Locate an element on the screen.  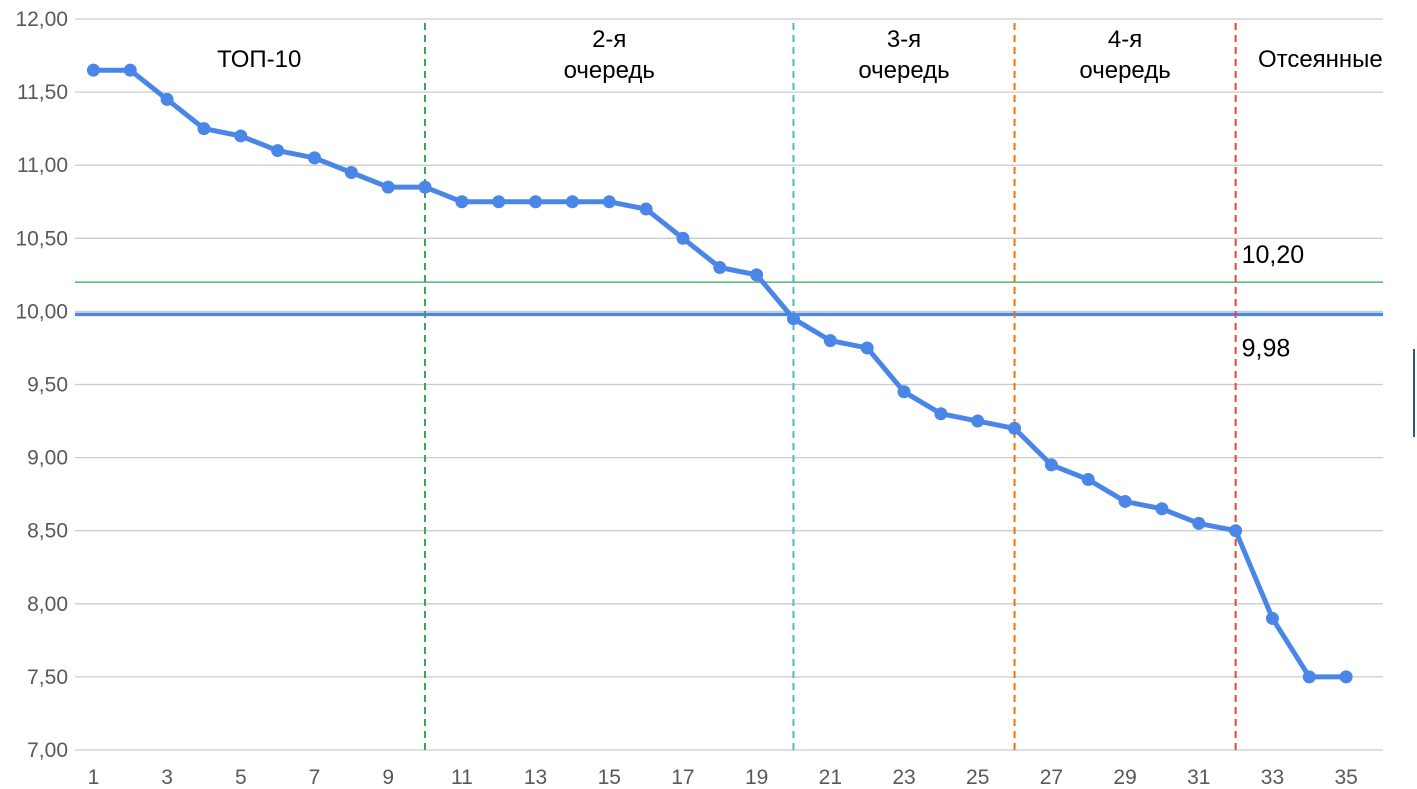
x-tick-label: 25 is located at coordinates (977, 777).